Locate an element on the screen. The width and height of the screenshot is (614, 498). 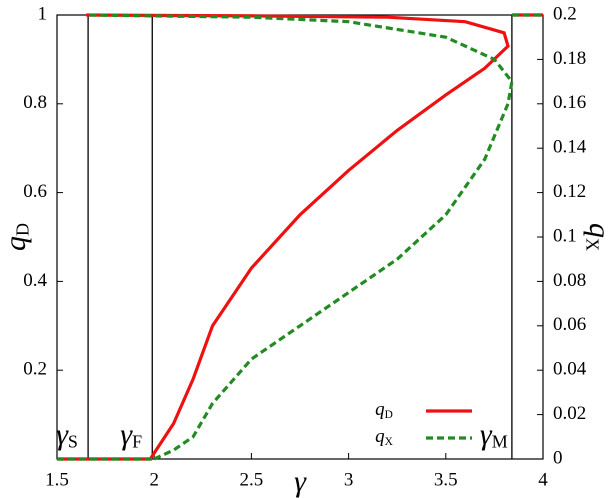
y2-tick-label: 0.14 is located at coordinates (570, 147).